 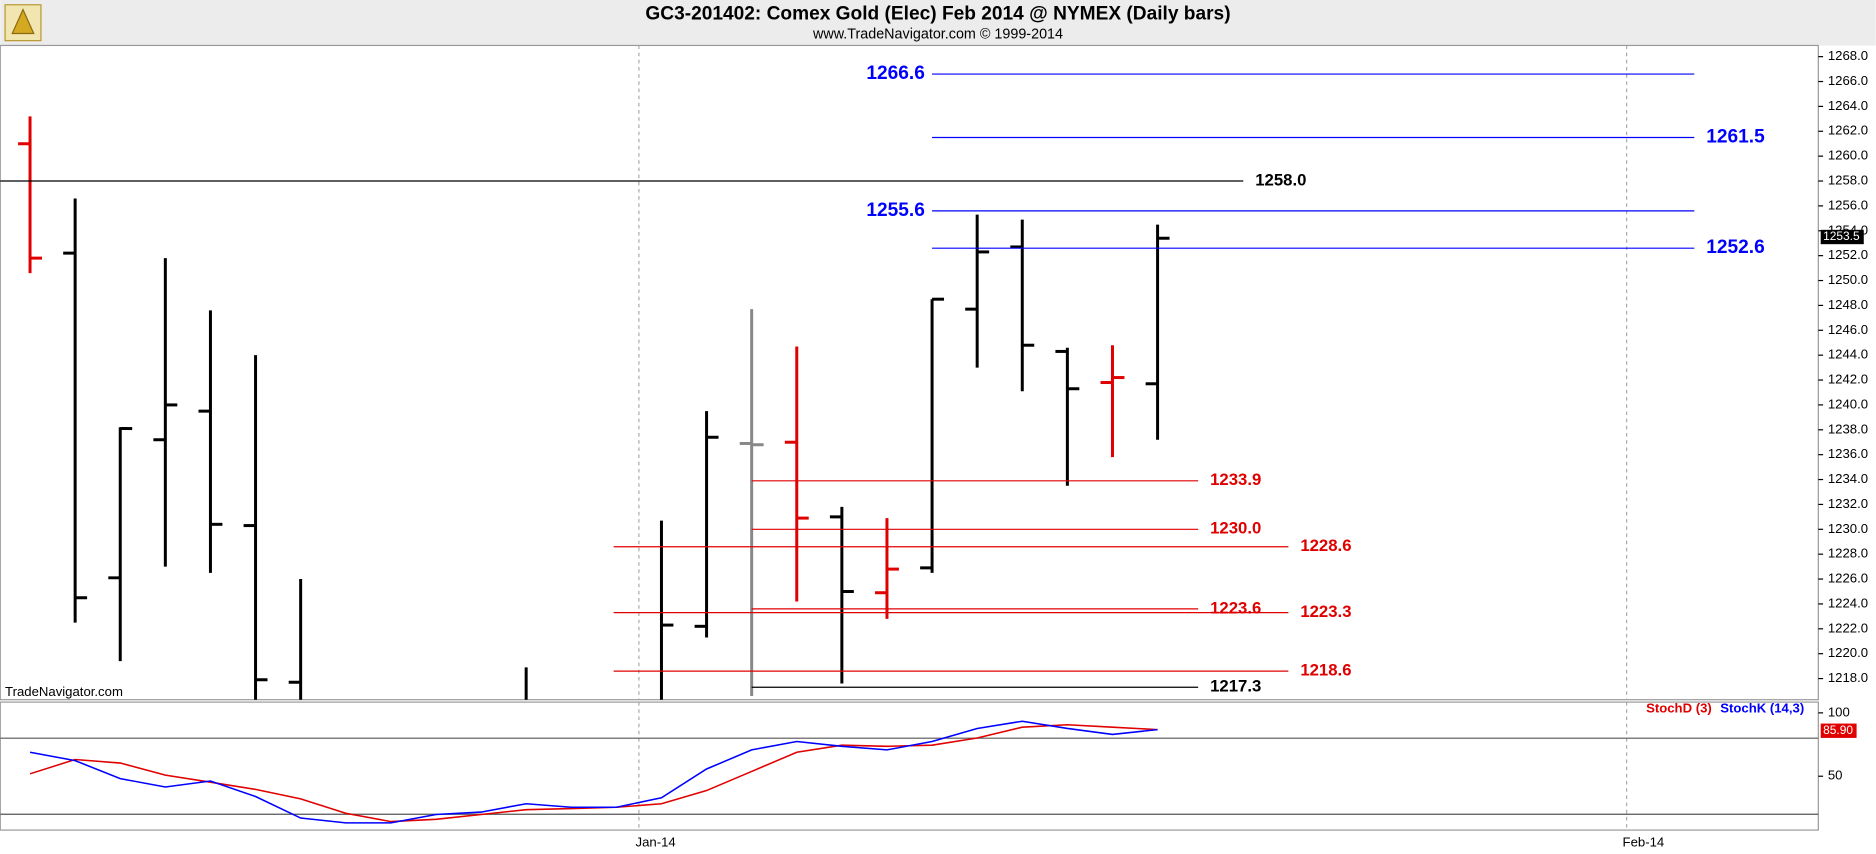 I want to click on last-price-label: 1253.5, so click(x=1841, y=236).